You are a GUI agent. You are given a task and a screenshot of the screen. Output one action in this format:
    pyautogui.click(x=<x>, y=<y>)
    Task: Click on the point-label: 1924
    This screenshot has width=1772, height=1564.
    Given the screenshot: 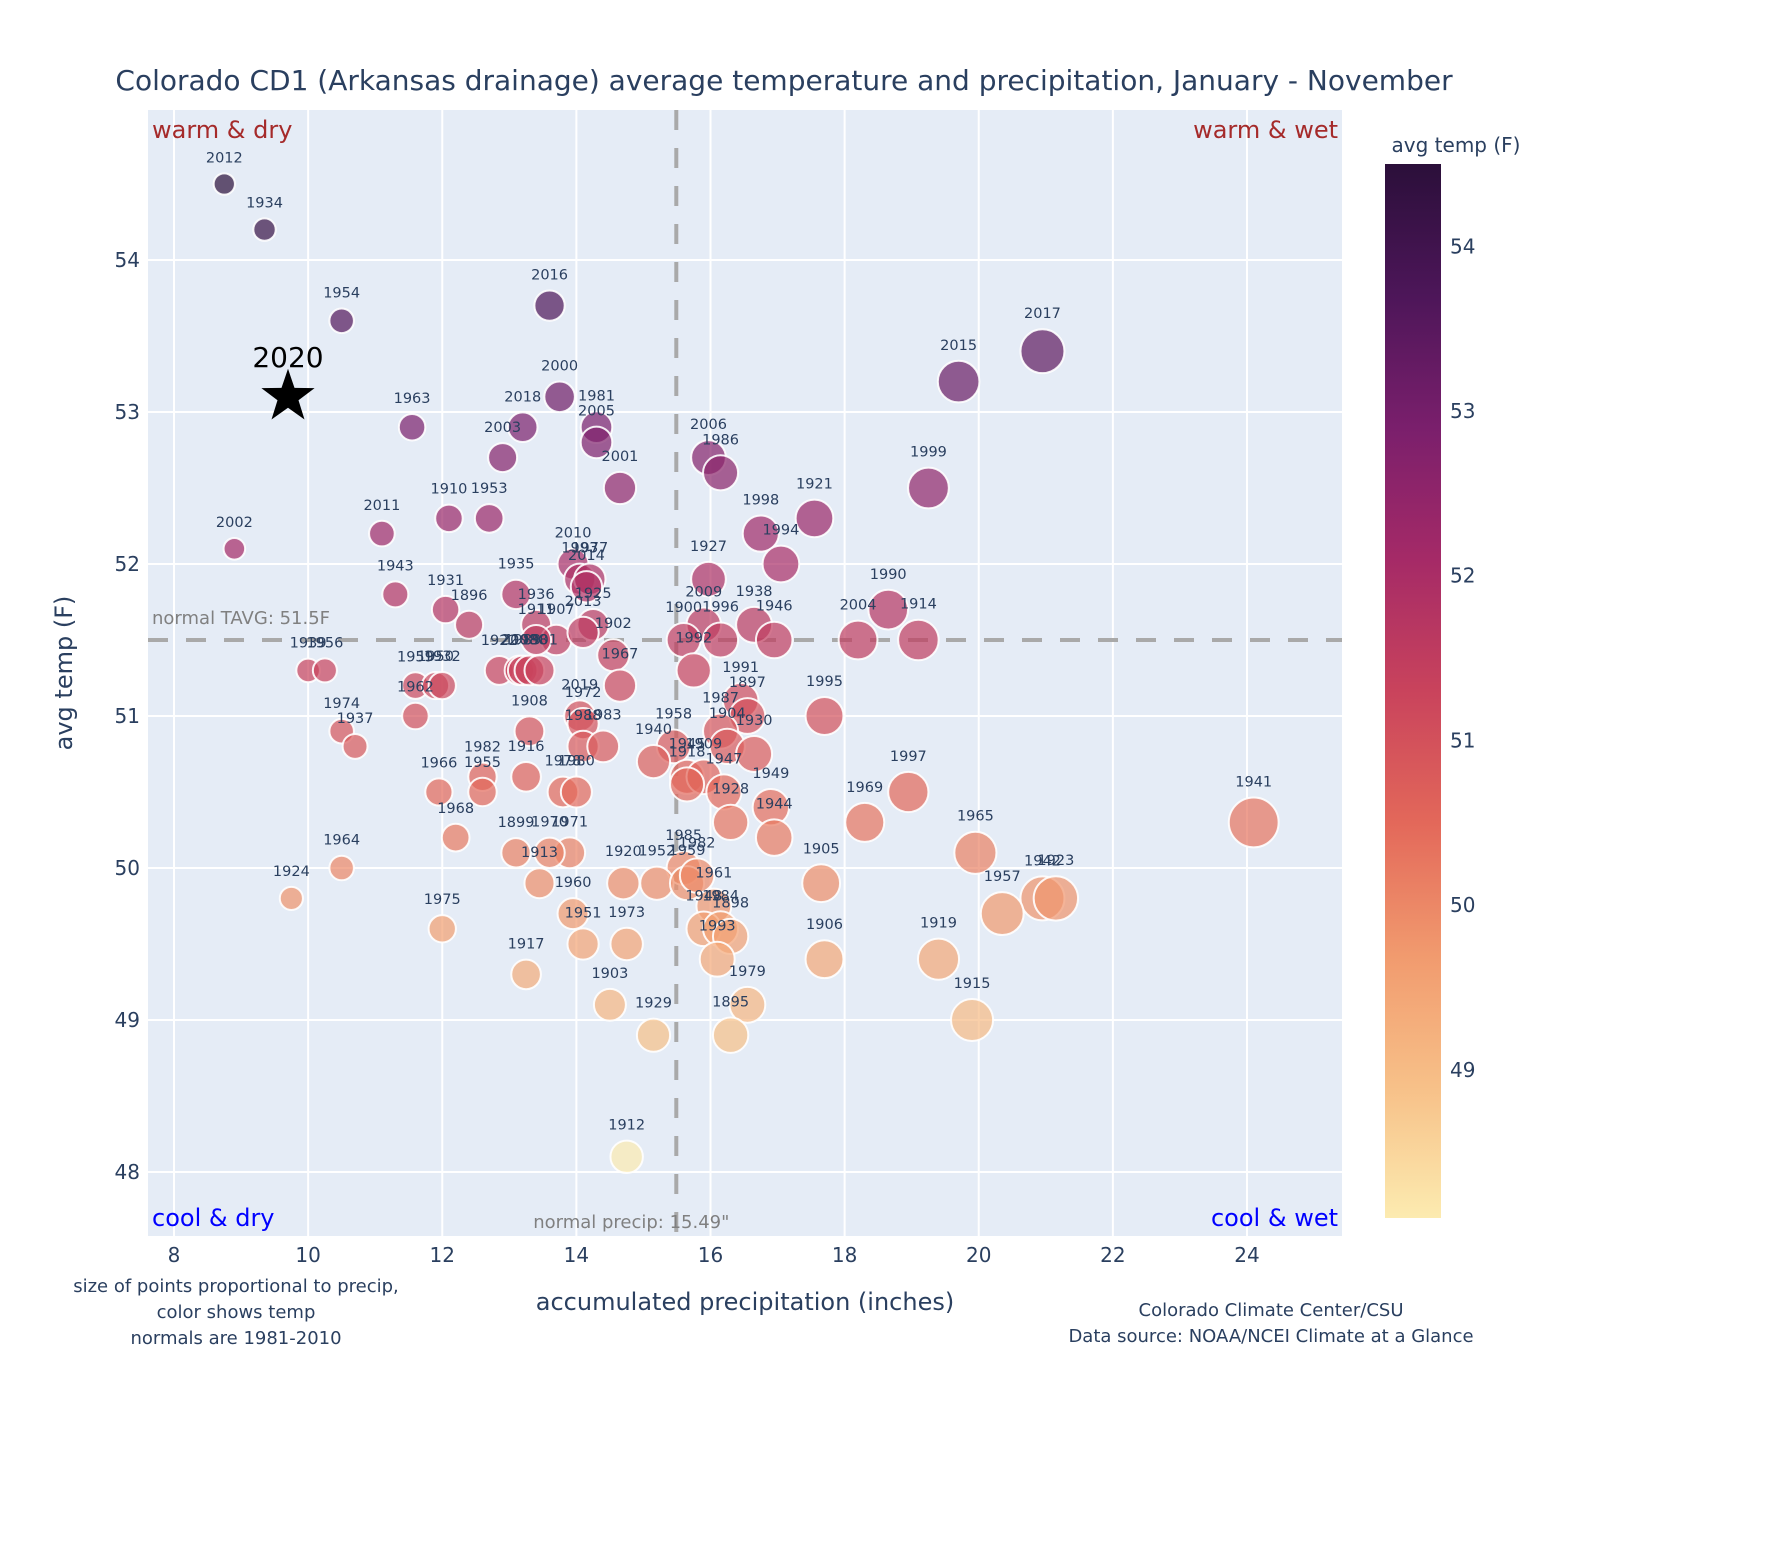 What is the action you would take?
    pyautogui.click(x=291, y=872)
    